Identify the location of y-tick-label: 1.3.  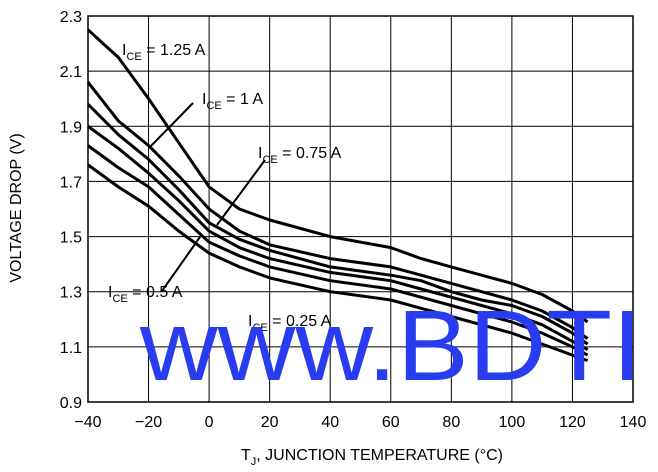
(71, 293).